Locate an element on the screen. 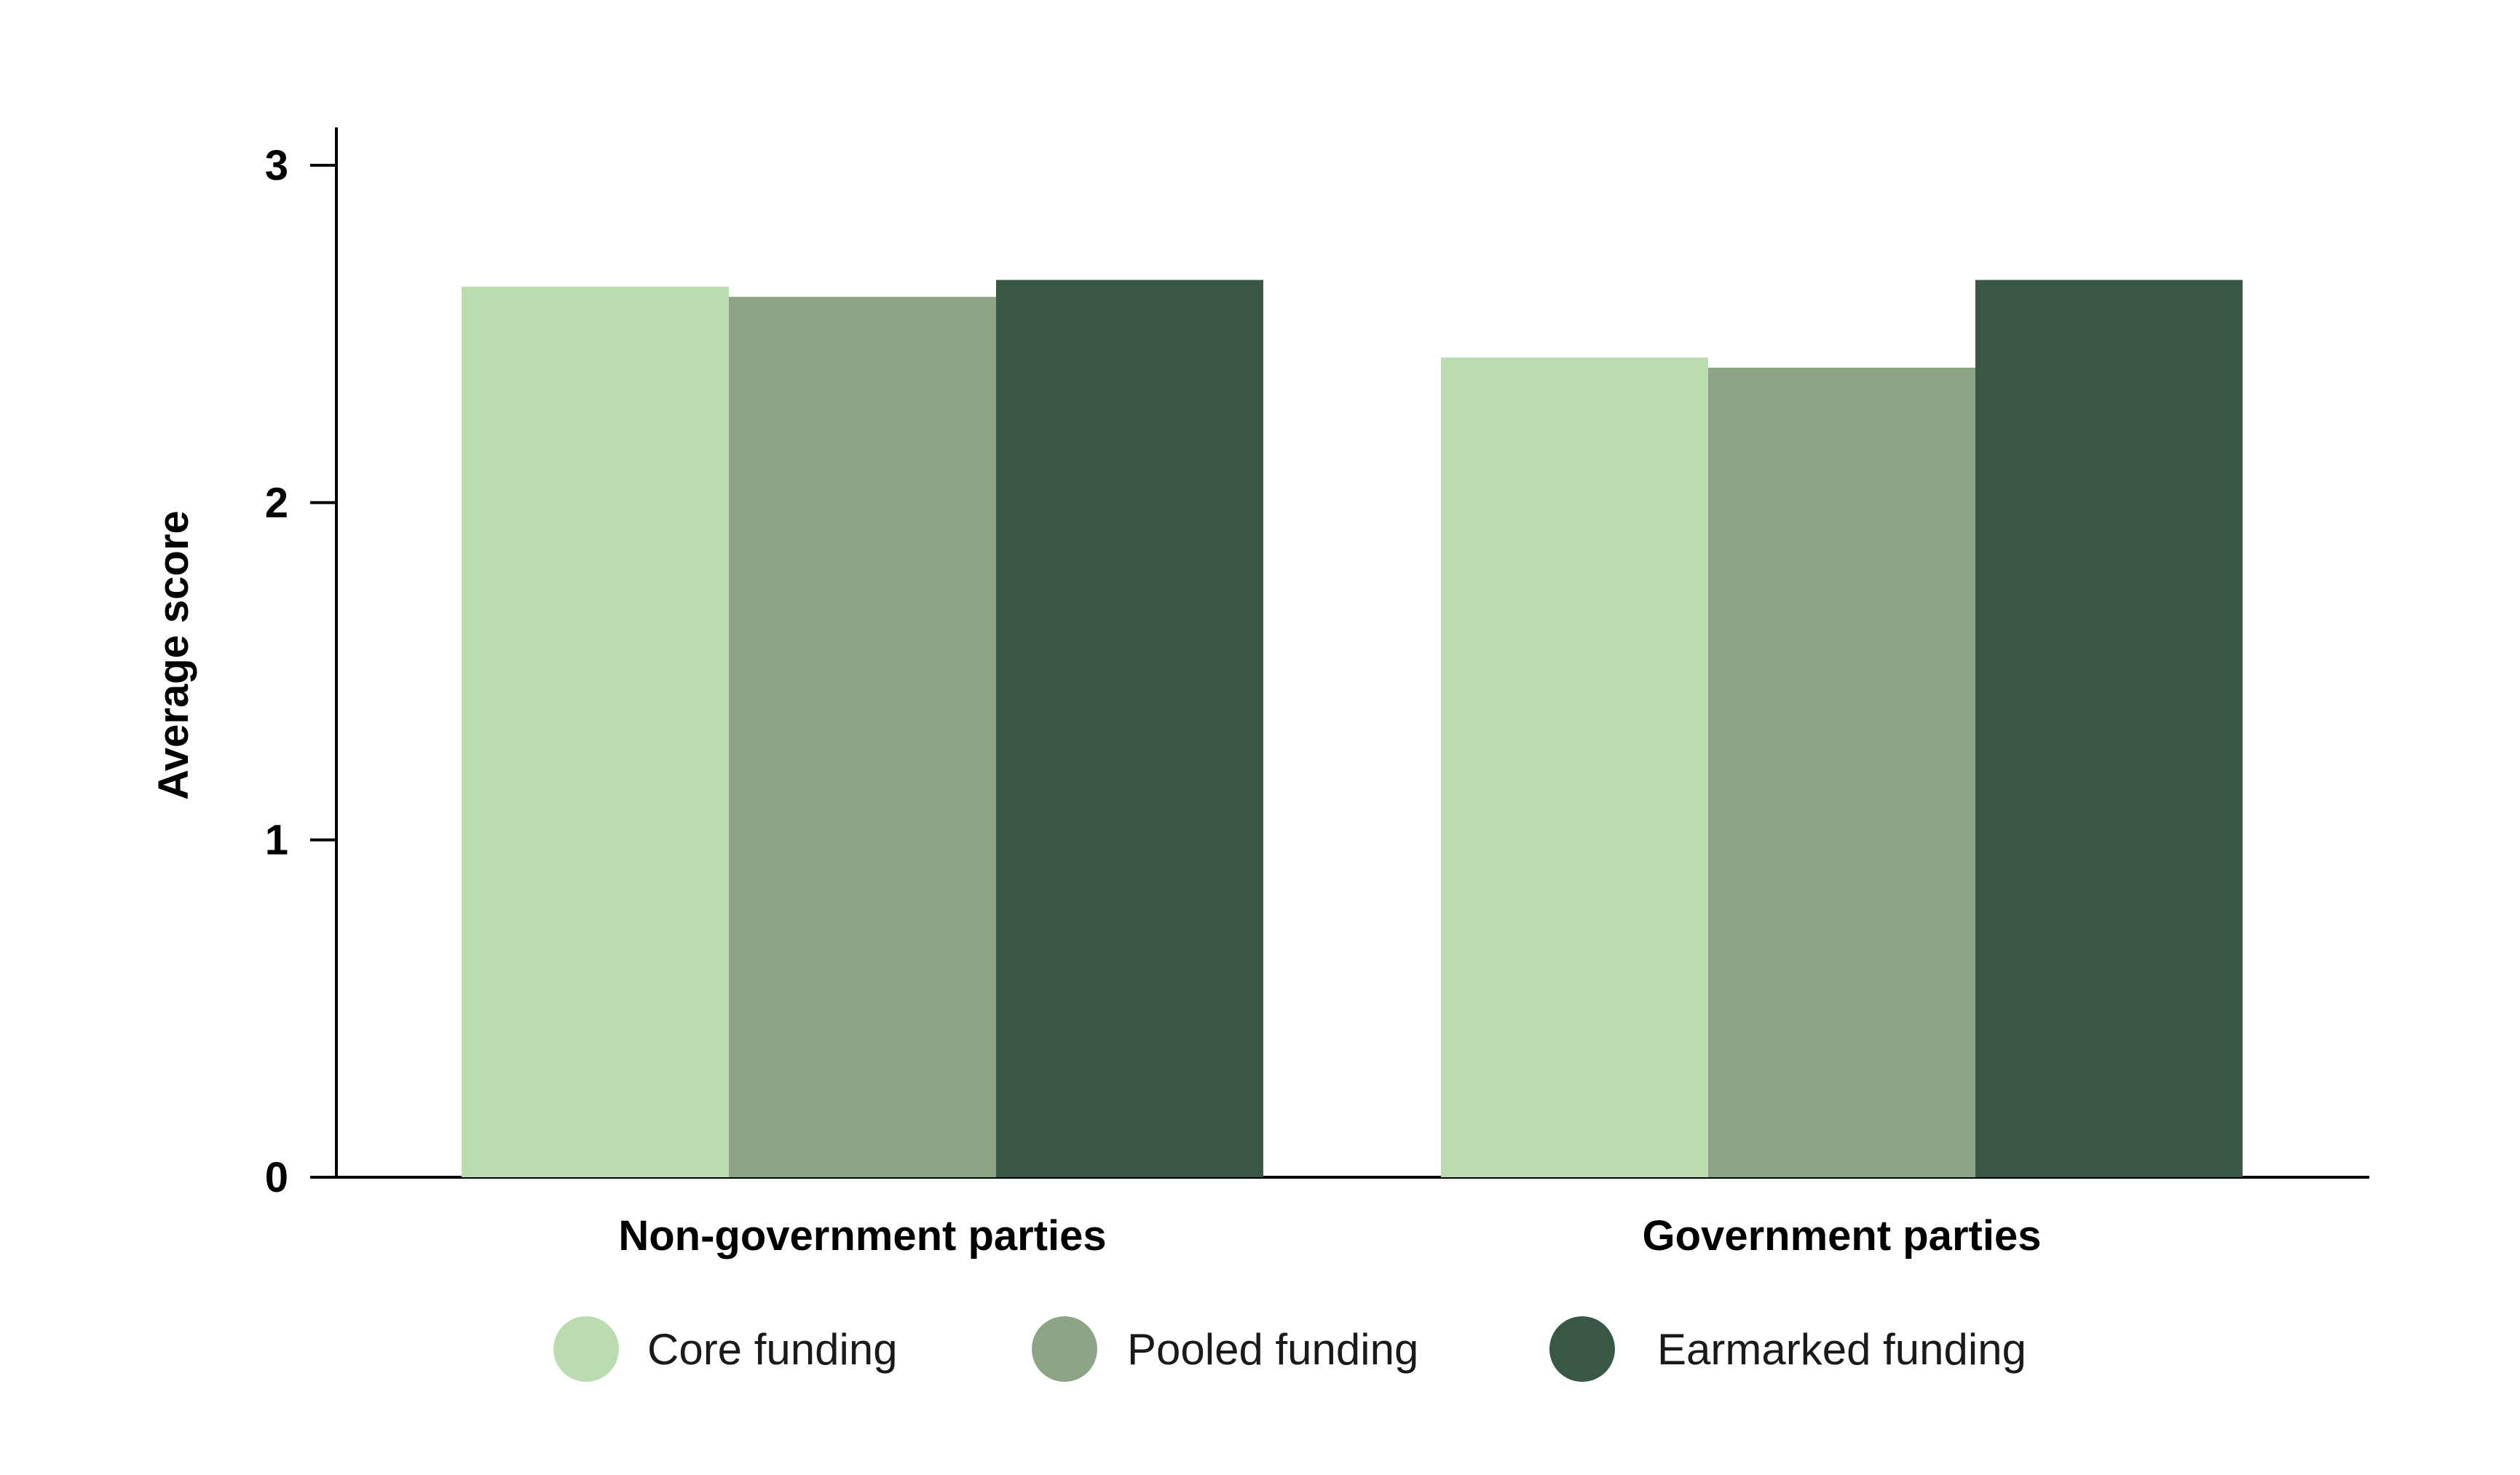 The image size is (2520, 1475). category-label: Non-government parties is located at coordinates (862, 1236).